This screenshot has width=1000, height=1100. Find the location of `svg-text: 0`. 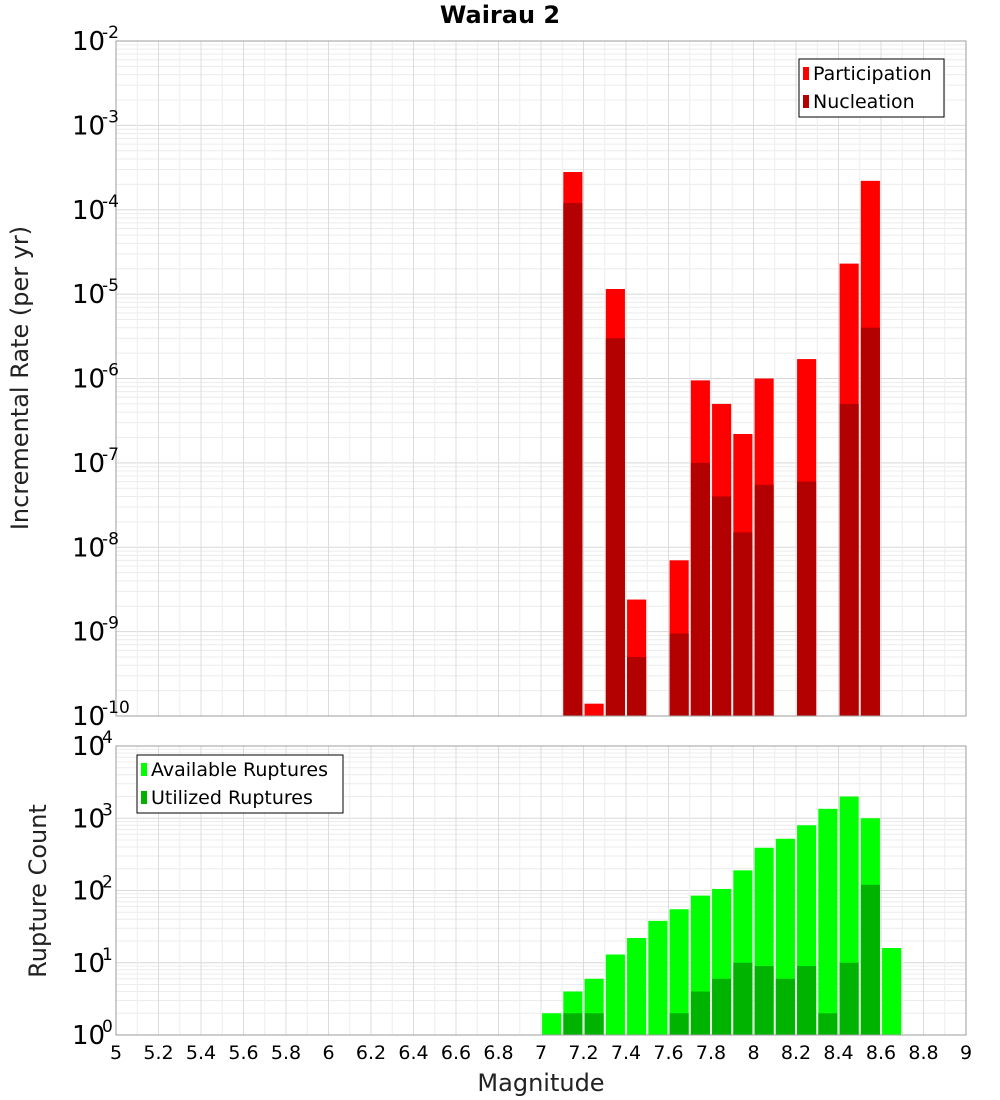

svg-text: 0 is located at coordinates (107, 1027).